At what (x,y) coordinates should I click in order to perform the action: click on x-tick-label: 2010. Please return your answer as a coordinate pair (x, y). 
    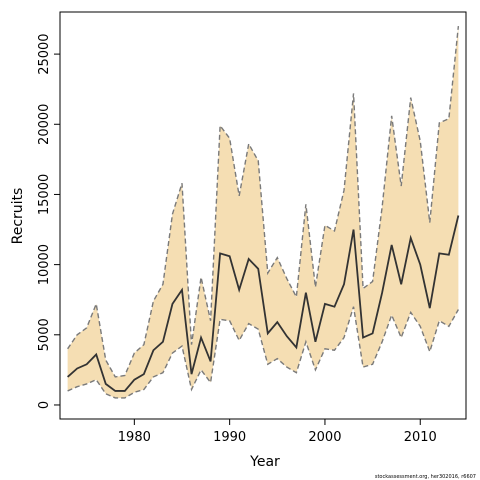
    Looking at the image, I should click on (420, 437).